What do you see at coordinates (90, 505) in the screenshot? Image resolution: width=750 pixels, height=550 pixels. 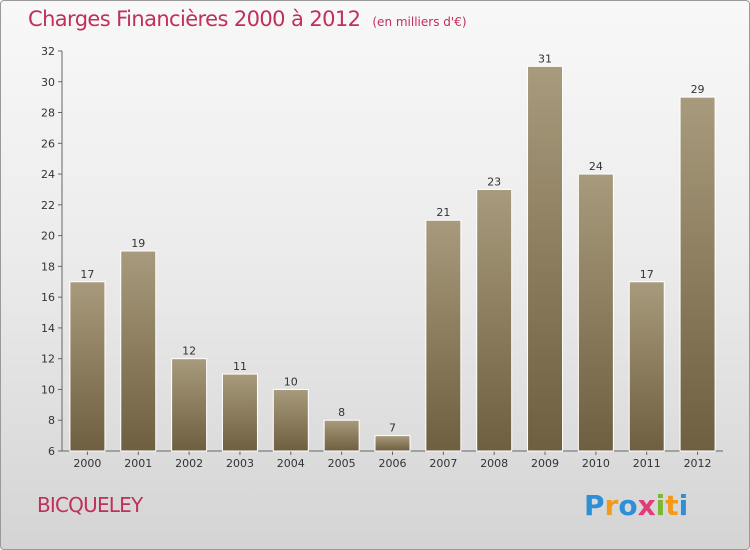 I see `commune-name: BICQUELEY` at bounding box center [90, 505].